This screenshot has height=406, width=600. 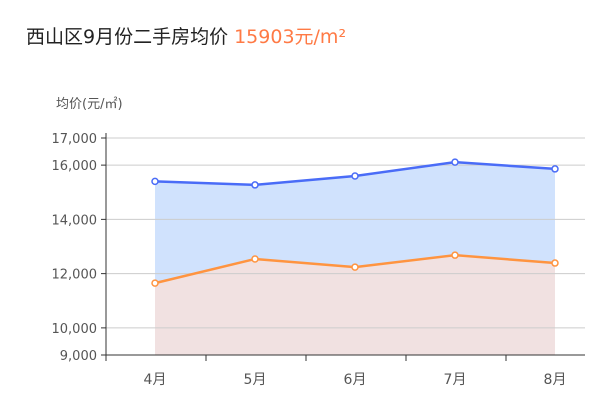 I want to click on y-tick-label: 10,000, so click(x=75, y=329).